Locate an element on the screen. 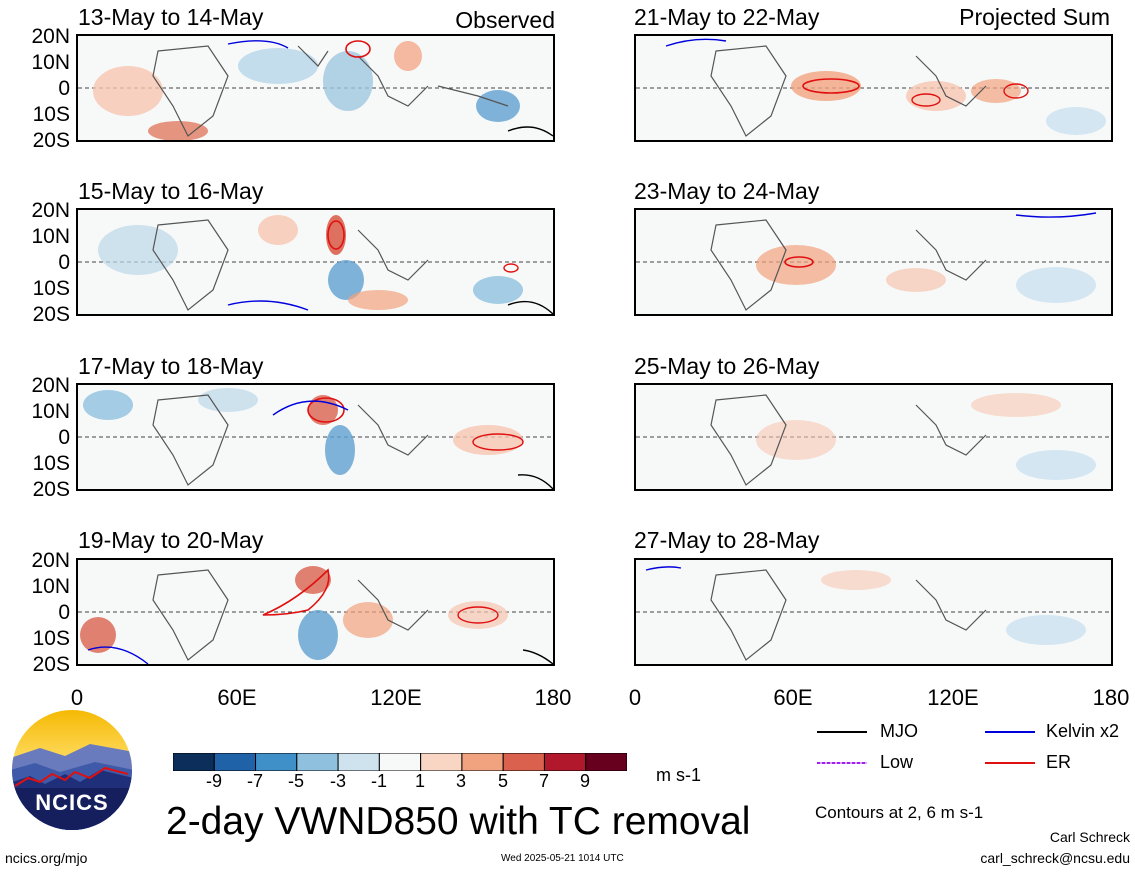 The image size is (1135, 872). colorbar-tick: -7 is located at coordinates (255, 781).